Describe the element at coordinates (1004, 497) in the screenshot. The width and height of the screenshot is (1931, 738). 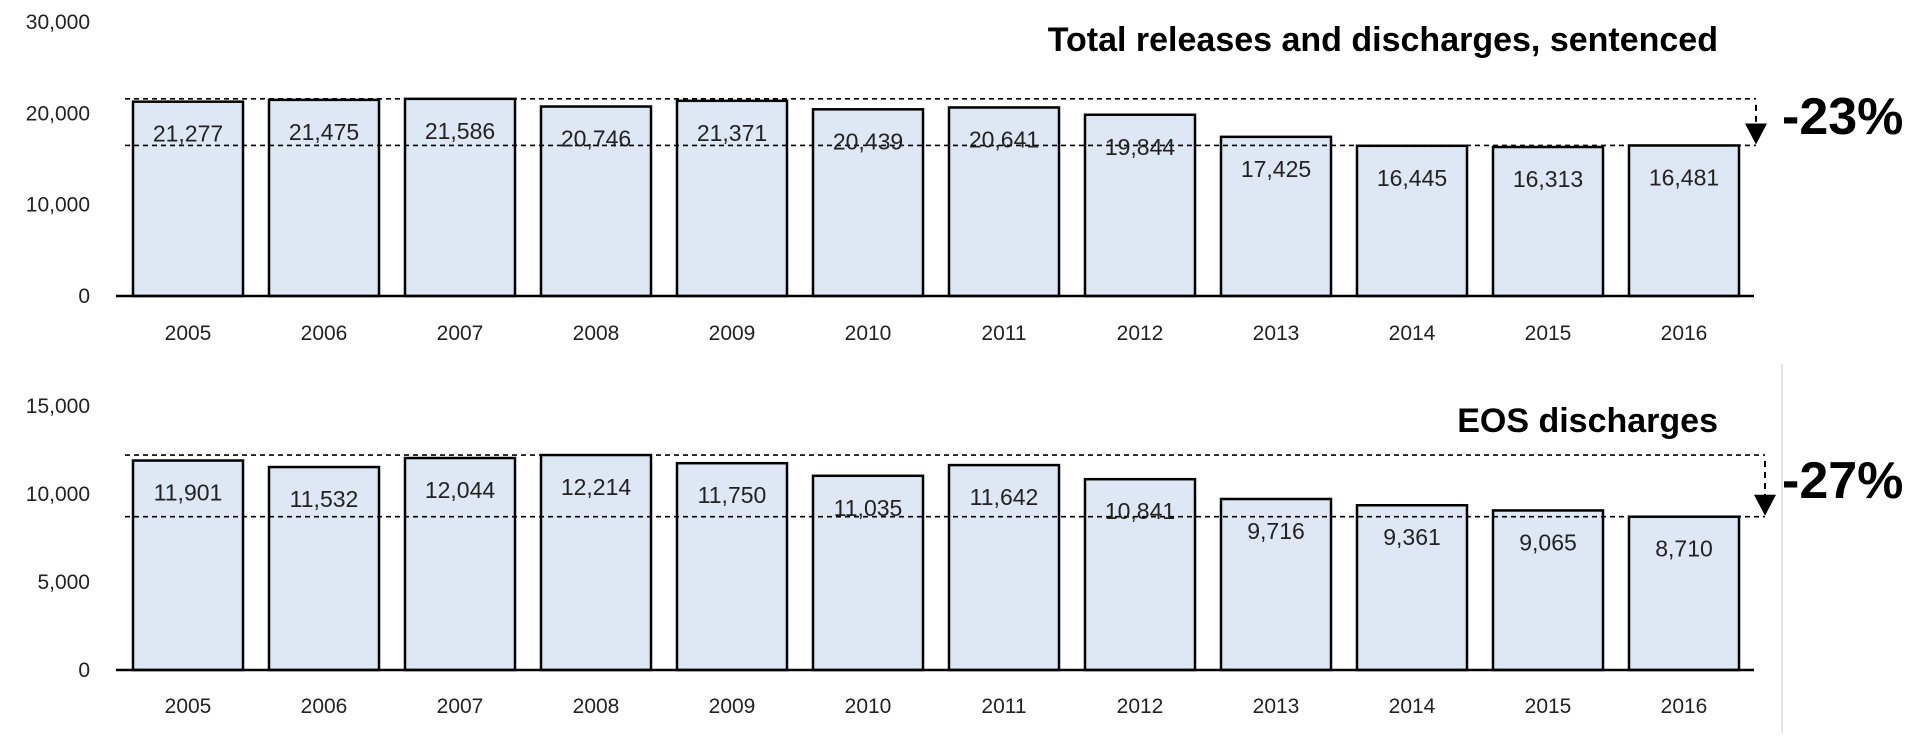
I see `data-label-2011: 11,642` at that location.